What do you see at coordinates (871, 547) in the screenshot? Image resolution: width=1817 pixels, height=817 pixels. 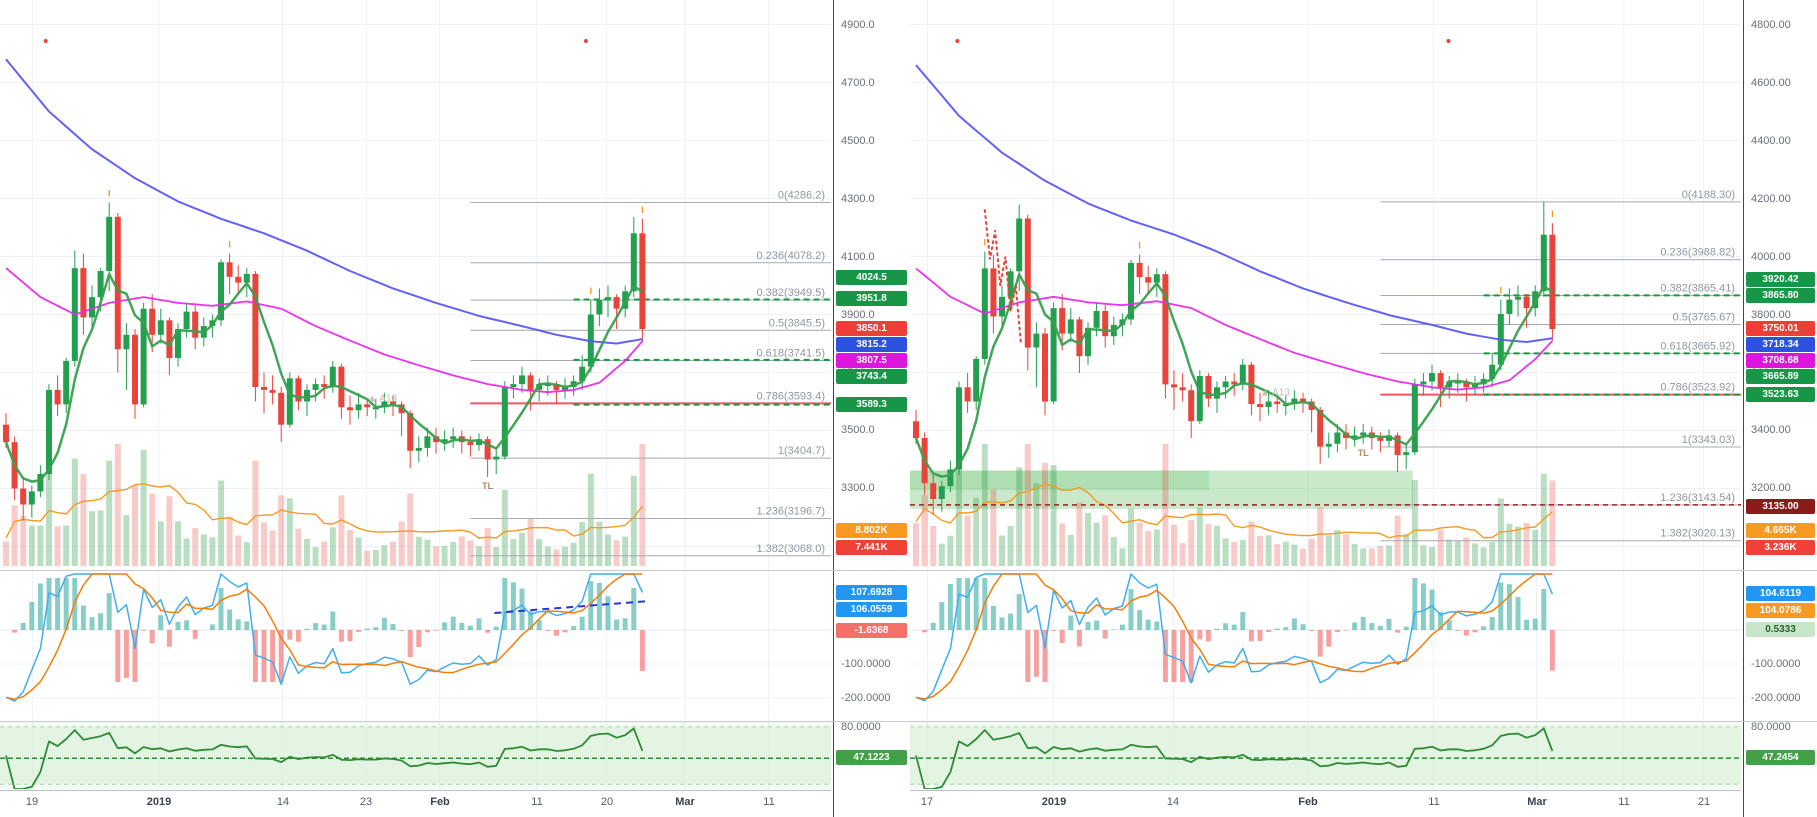 I see `volume-badge: 7.441K` at bounding box center [871, 547].